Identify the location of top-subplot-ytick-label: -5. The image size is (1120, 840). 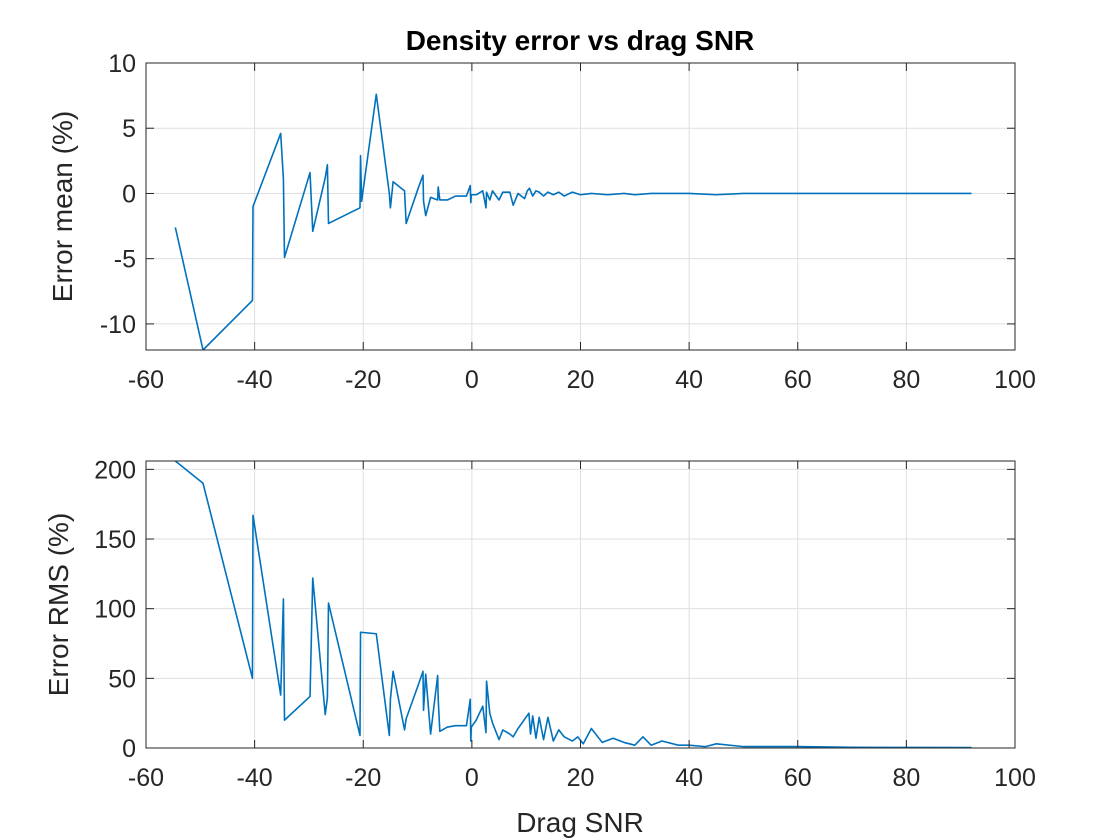
(125, 260).